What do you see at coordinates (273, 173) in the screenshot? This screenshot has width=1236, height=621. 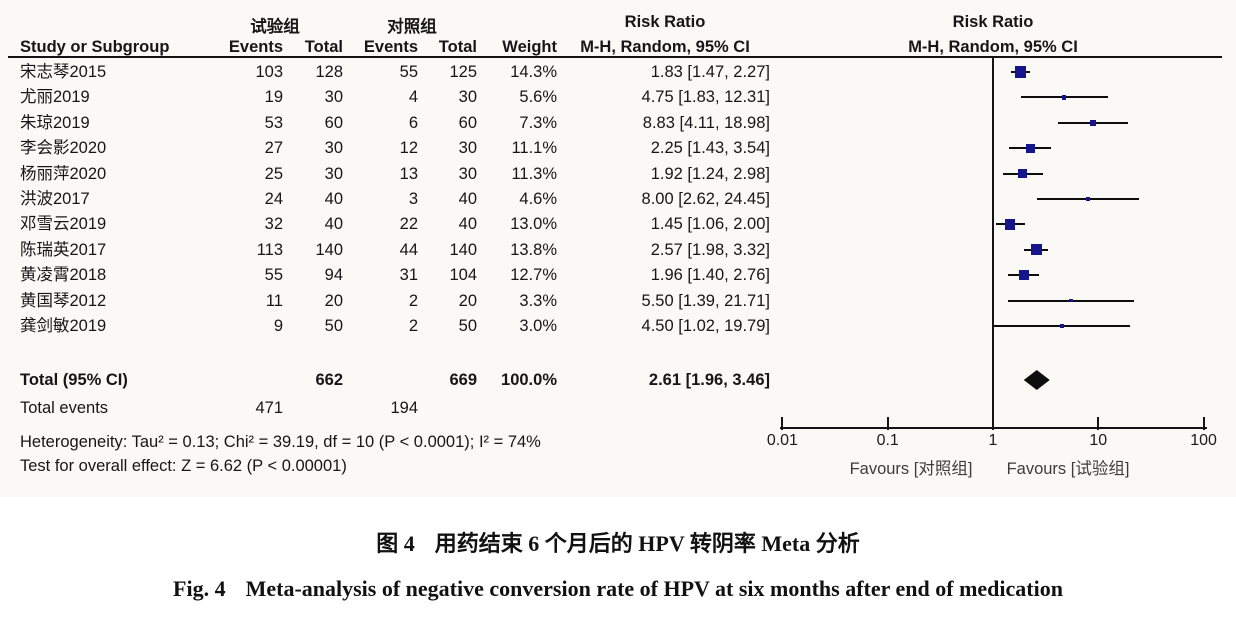 I see `events-exp-value: 25` at bounding box center [273, 173].